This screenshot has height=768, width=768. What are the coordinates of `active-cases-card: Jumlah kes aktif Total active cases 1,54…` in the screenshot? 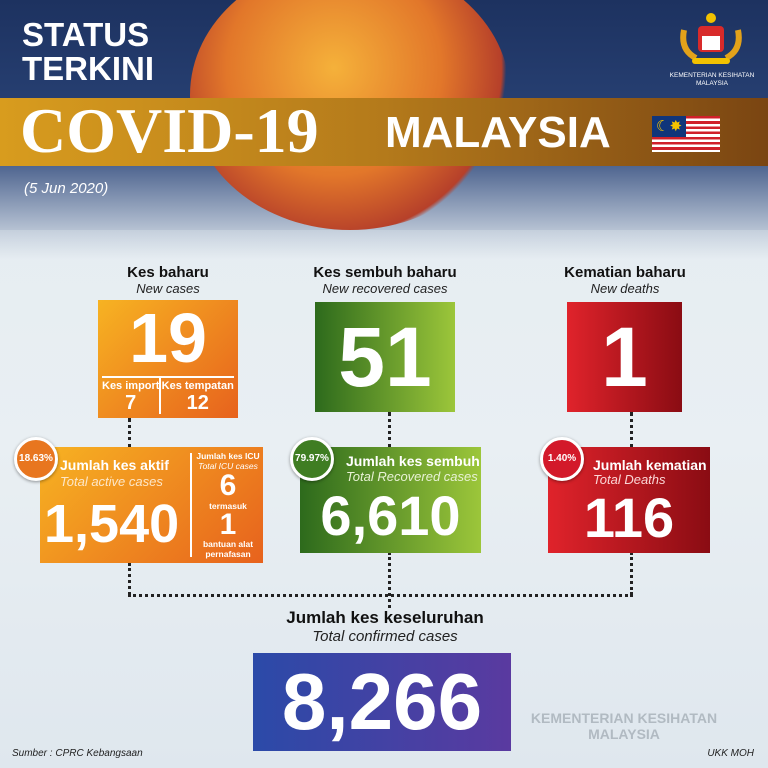 It's located at (151, 505).